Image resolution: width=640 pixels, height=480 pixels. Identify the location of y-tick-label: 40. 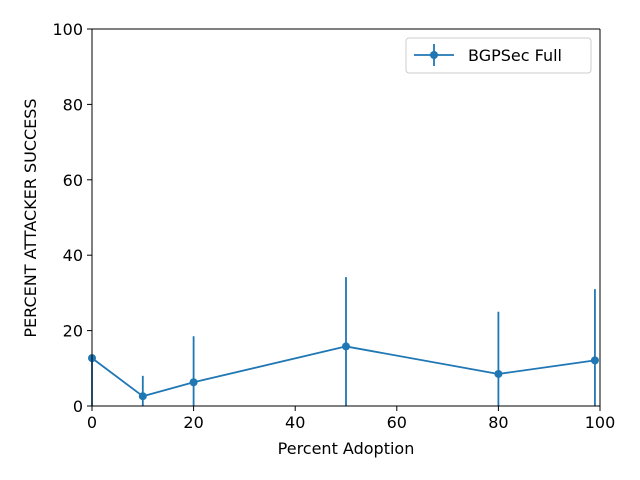
(73, 255).